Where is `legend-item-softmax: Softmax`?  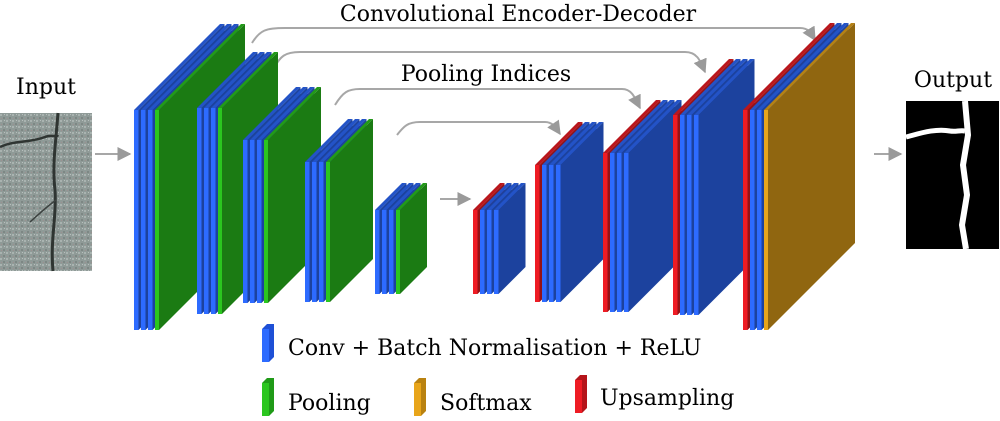 legend-item-softmax: Softmax is located at coordinates (473, 397).